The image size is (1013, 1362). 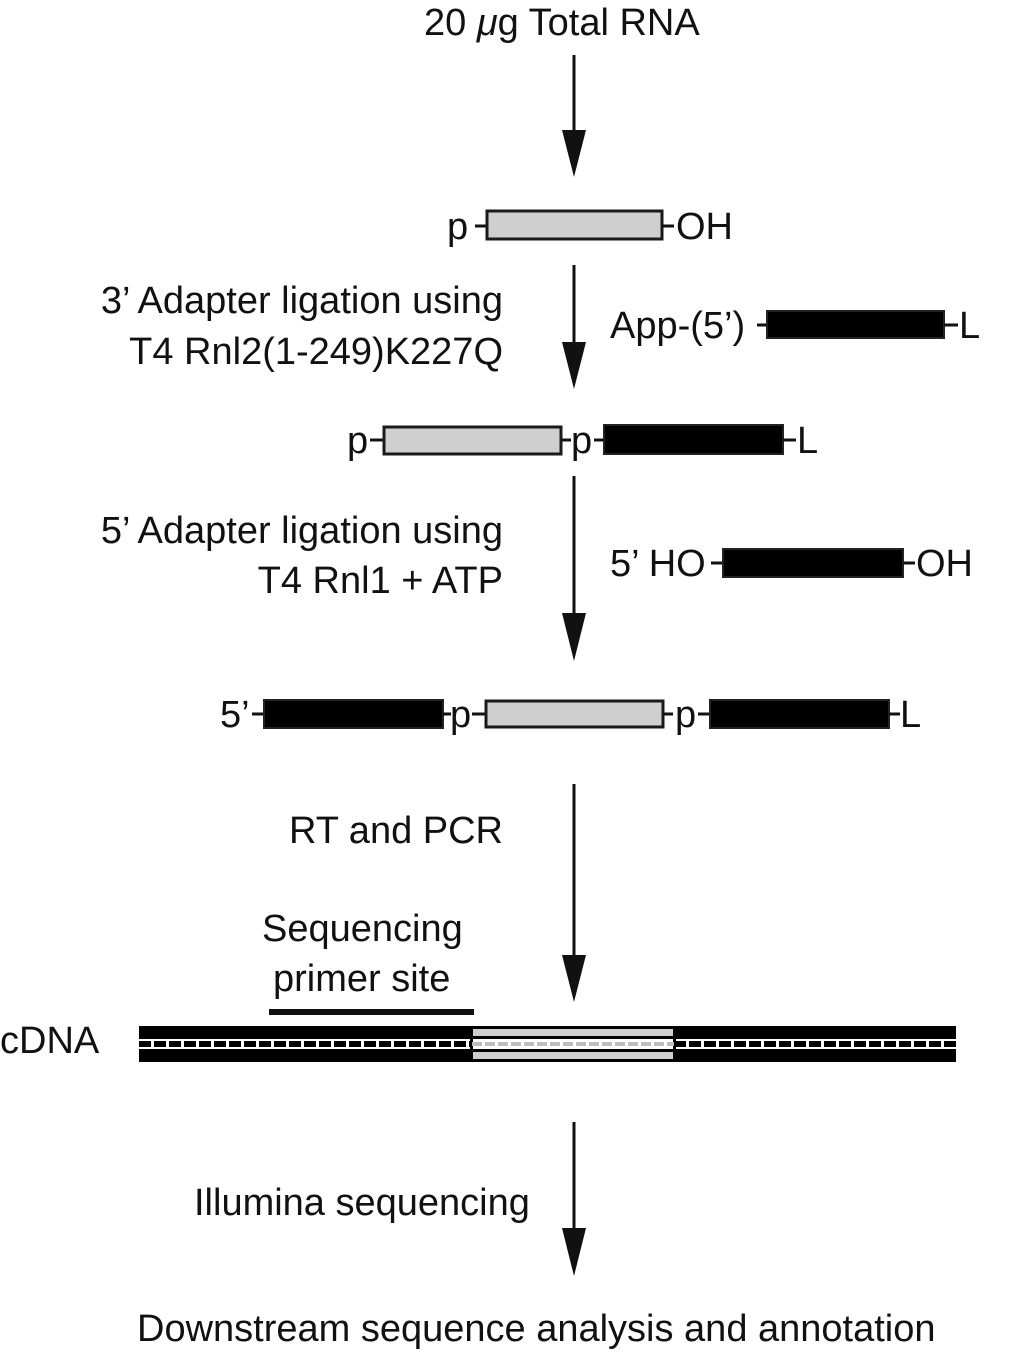 What do you see at coordinates (395, 831) in the screenshot?
I see `rt-pcr-label: RT and PCR` at bounding box center [395, 831].